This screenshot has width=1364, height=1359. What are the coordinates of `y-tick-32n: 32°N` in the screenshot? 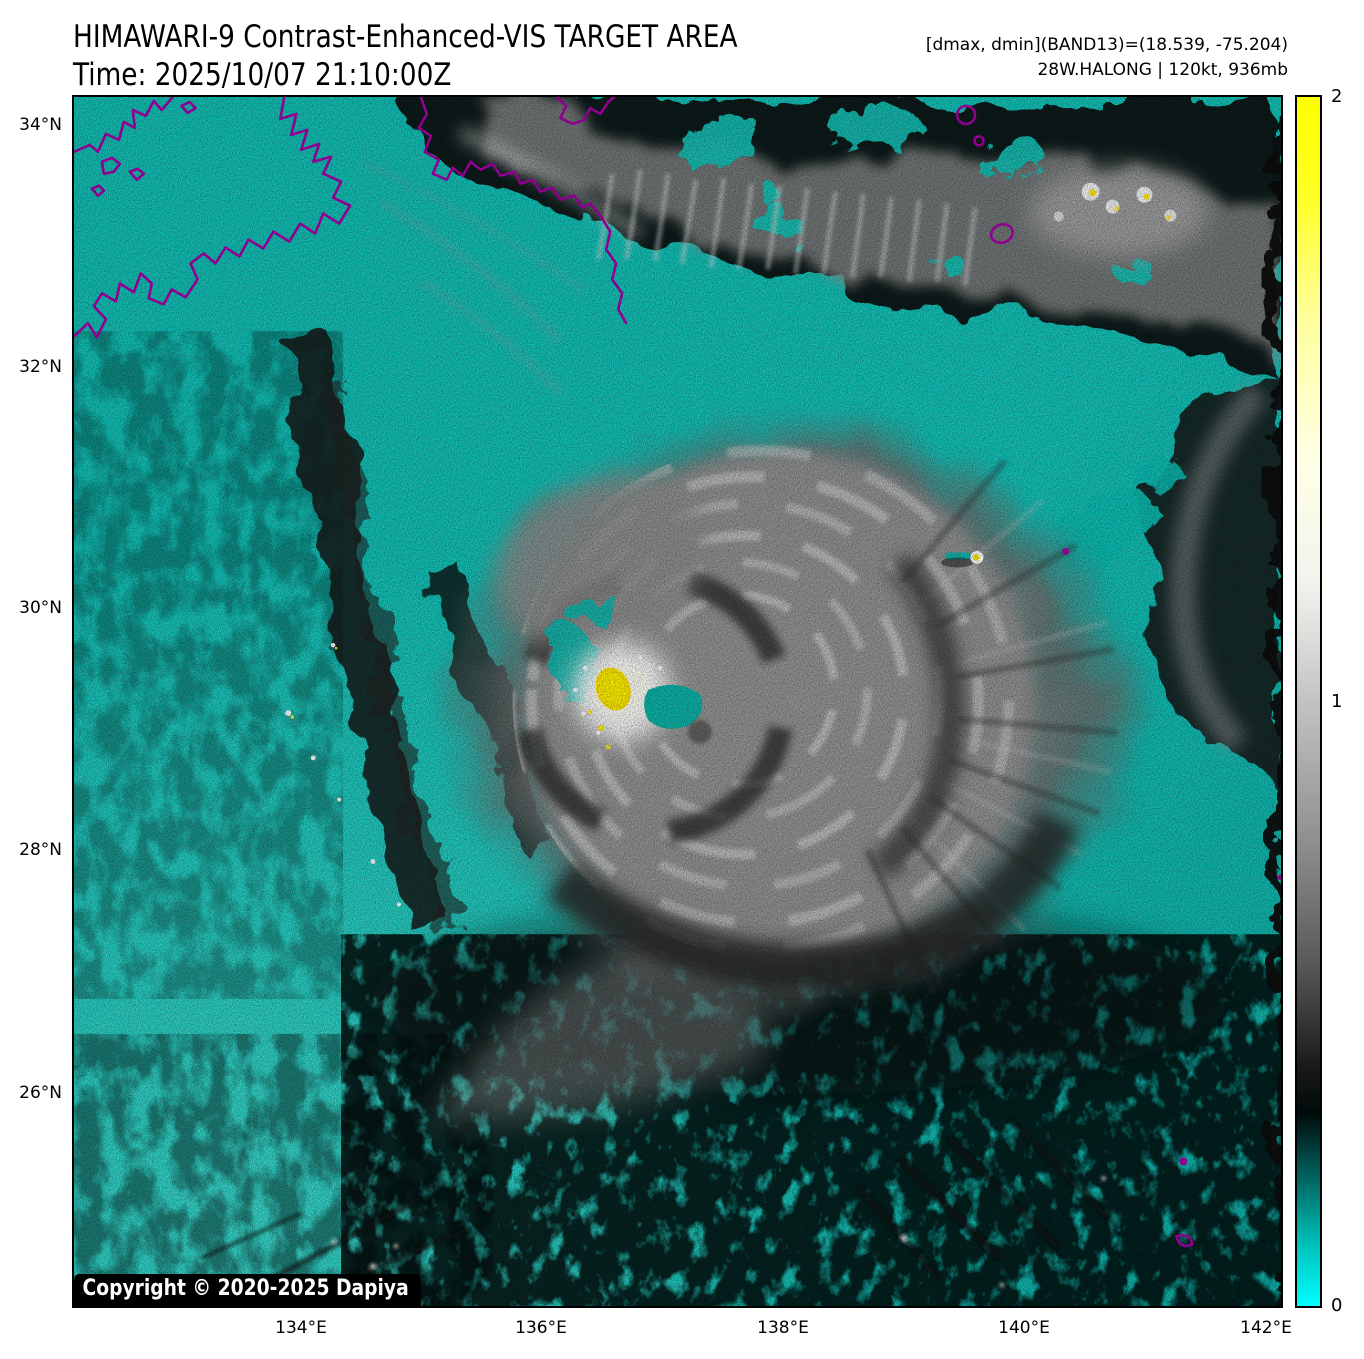 It's located at (40, 367).